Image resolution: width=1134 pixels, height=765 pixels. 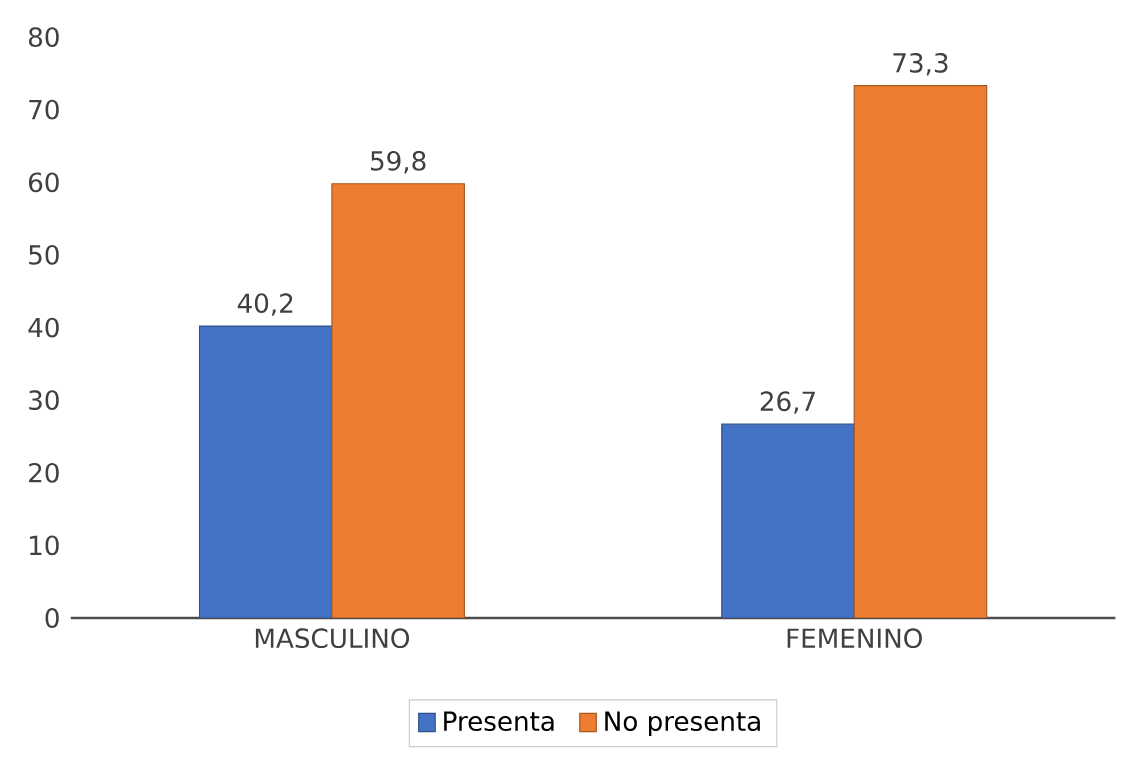 I want to click on y-tick-label: 40, so click(x=43, y=327).